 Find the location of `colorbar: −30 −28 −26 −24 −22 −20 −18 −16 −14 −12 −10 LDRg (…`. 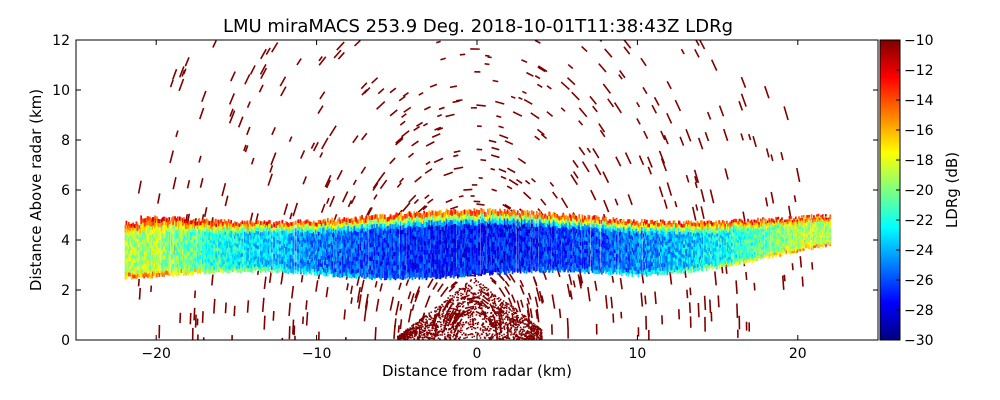

colorbar: −30 −28 −26 −24 −22 −20 −18 −16 −14 −12 −10 LDRg (… is located at coordinates (920, 191).